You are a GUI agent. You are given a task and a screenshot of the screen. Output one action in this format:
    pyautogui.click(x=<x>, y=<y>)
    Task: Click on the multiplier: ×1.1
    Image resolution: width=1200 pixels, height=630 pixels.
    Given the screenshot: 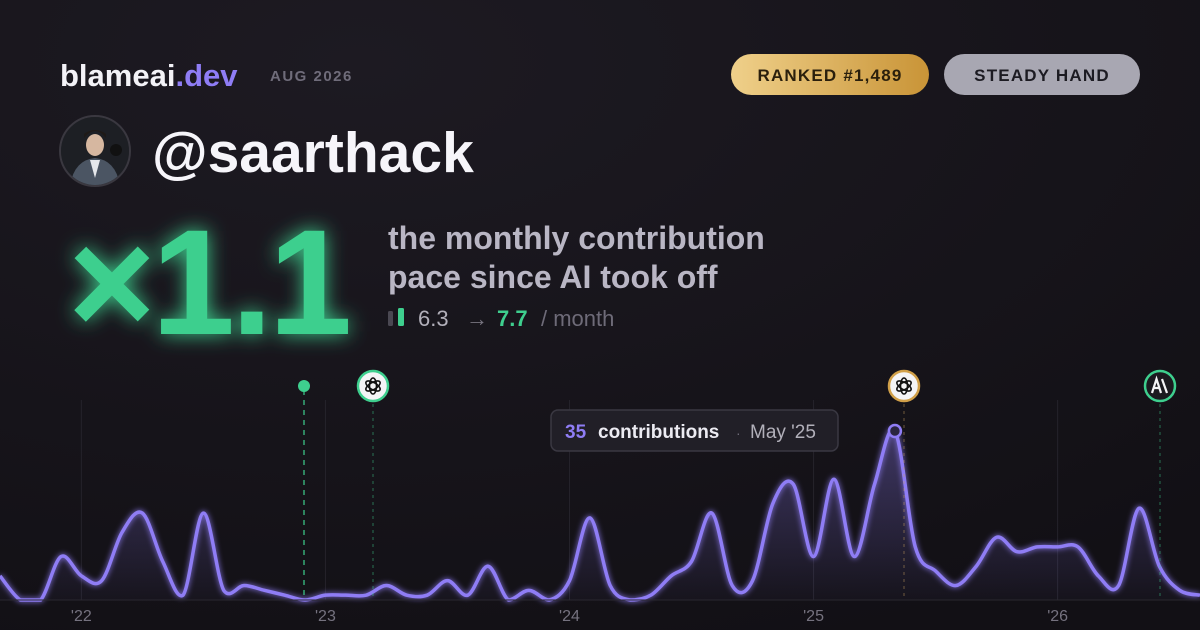 What is the action you would take?
    pyautogui.click(x=208, y=282)
    